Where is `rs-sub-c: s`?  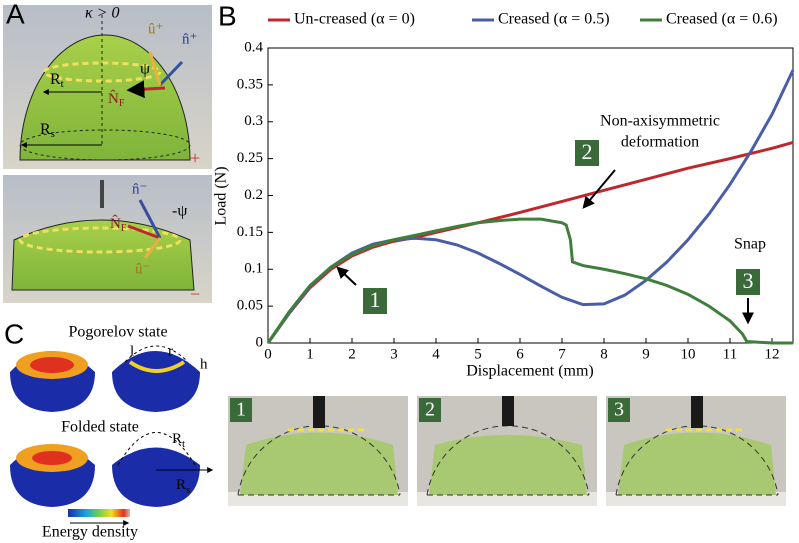 rs-sub-c: s is located at coordinates (188, 490).